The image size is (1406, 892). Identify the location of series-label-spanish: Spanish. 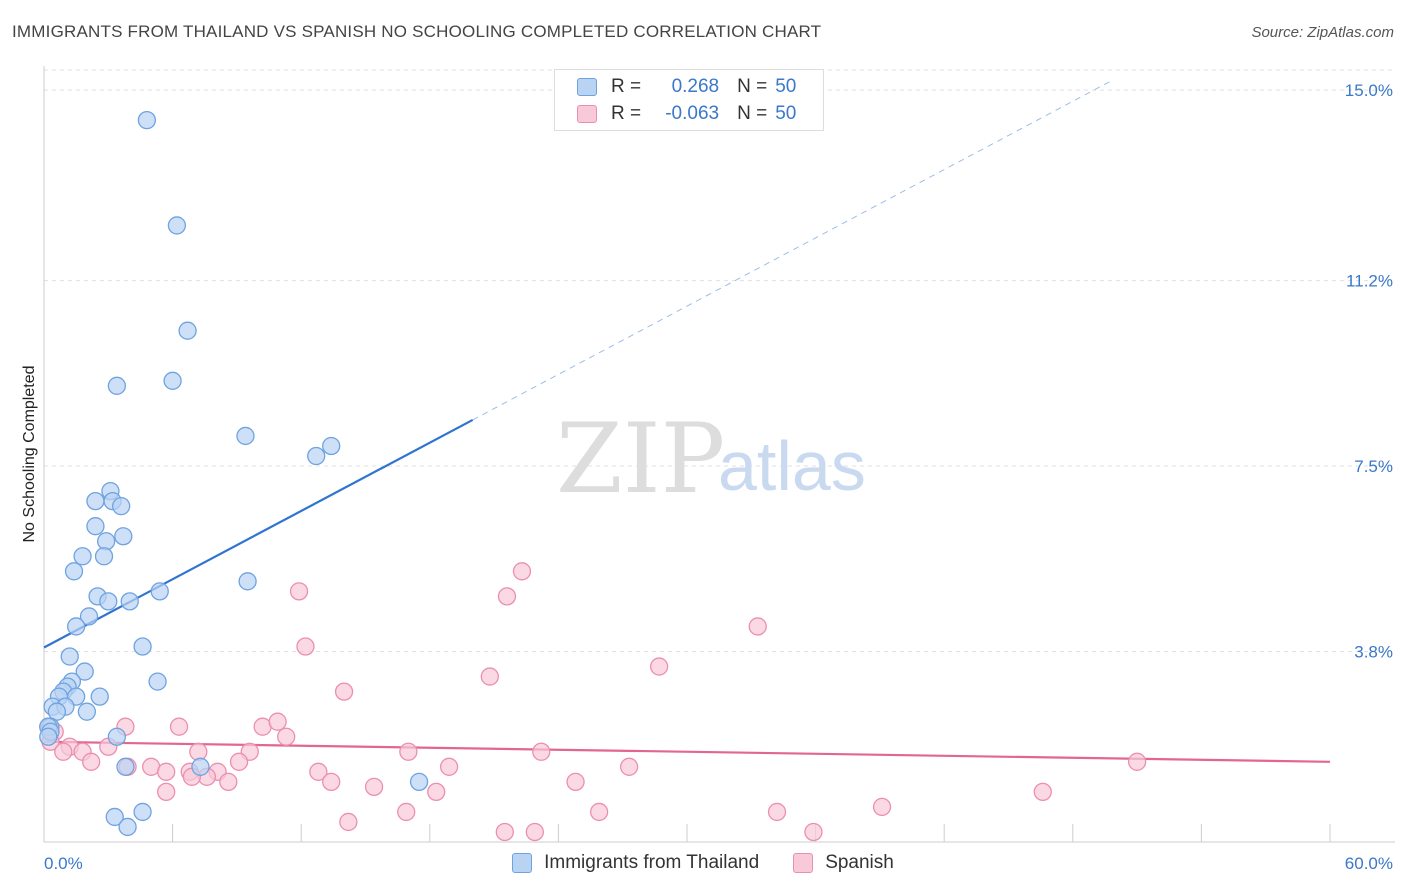
(859, 862).